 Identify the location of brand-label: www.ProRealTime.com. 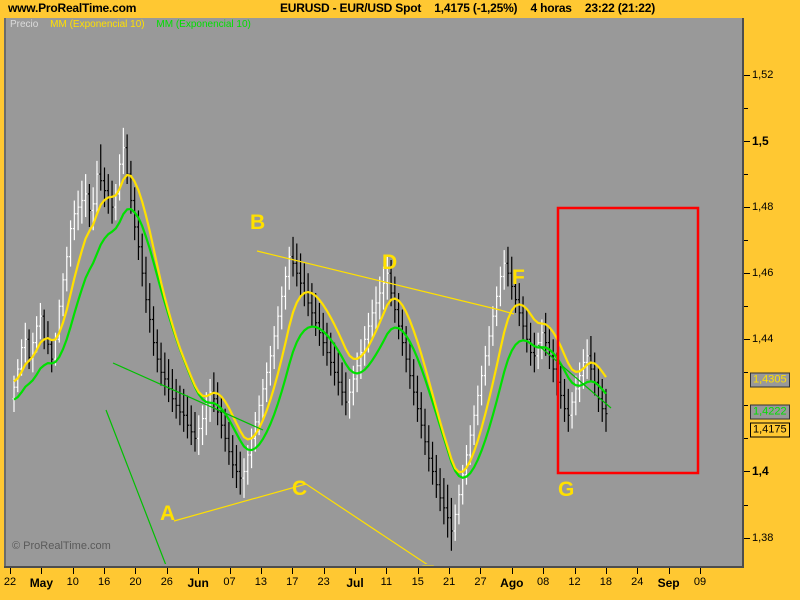
(72, 8).